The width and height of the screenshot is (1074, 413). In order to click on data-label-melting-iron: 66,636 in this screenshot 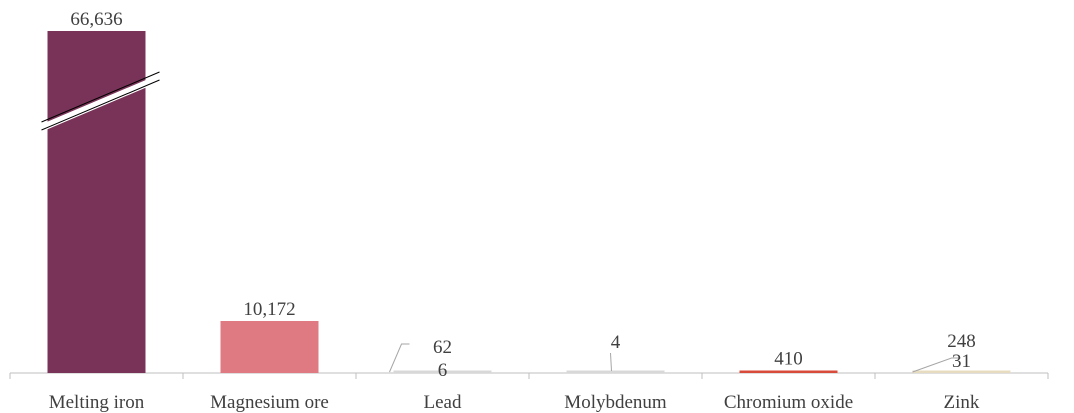, I will do `click(96, 19)`.